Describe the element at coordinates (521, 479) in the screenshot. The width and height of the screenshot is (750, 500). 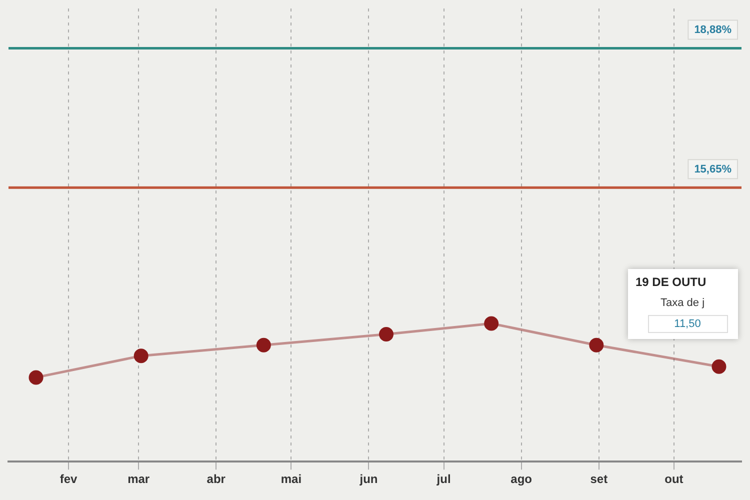
I see `x-tick-label: ago` at that location.